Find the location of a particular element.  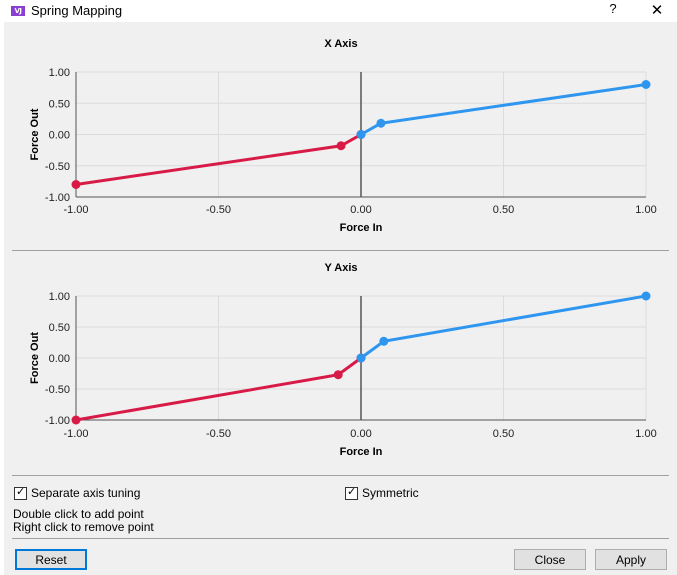

symmetric-checkbox: ✓ is located at coordinates (351, 492).